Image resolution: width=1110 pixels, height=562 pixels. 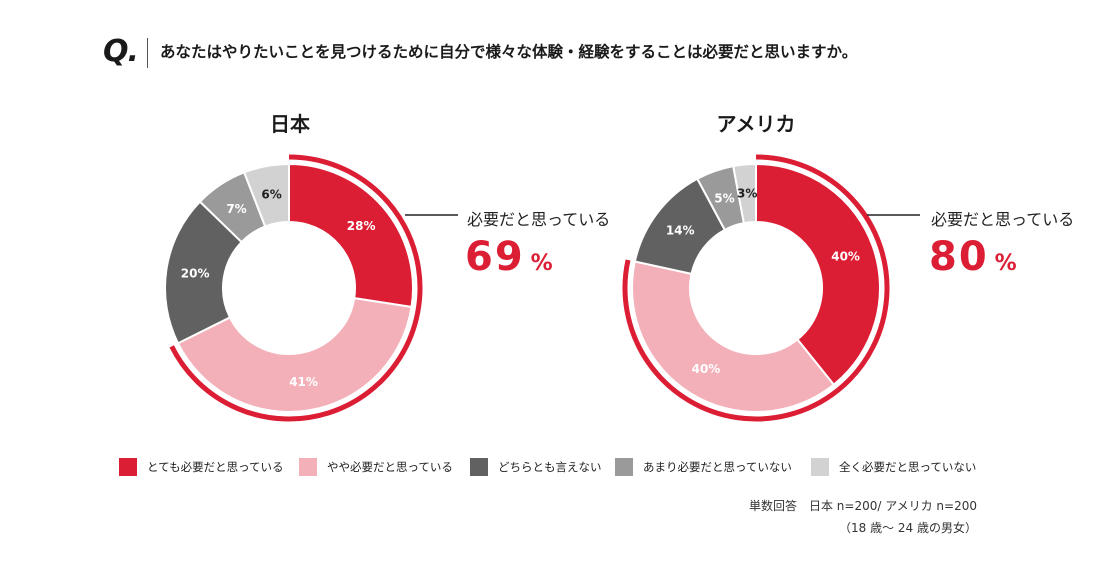 What do you see at coordinates (271, 195) in the screenshot?
I see `slice-label: 6%` at bounding box center [271, 195].